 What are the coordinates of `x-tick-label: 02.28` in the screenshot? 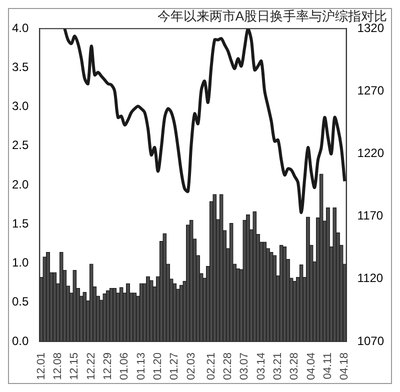 It's located at (228, 366).